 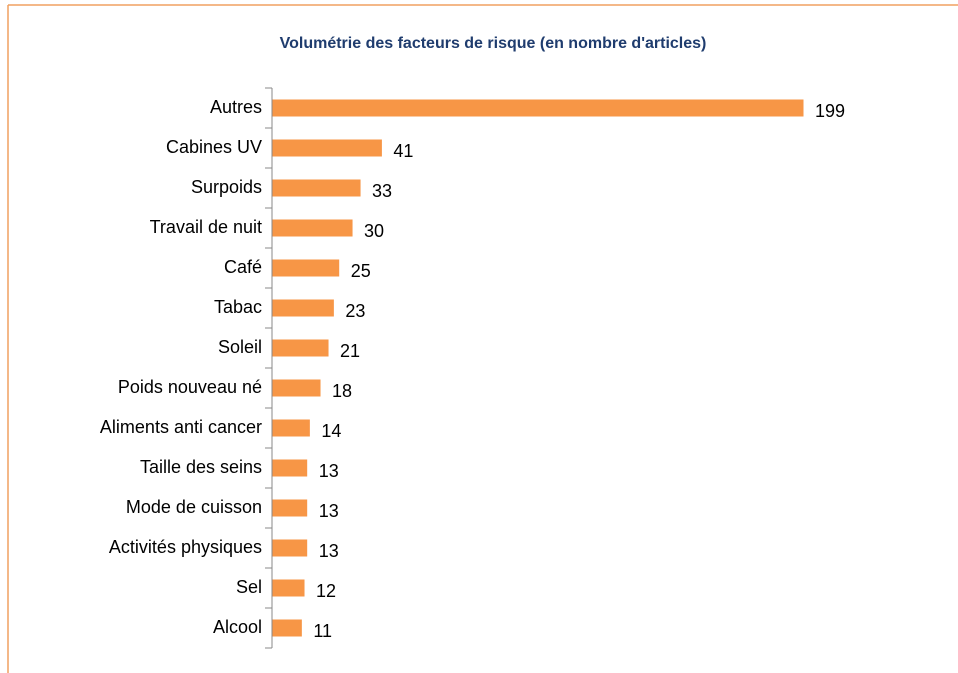 What do you see at coordinates (374, 231) in the screenshot?
I see `data-label: 30` at bounding box center [374, 231].